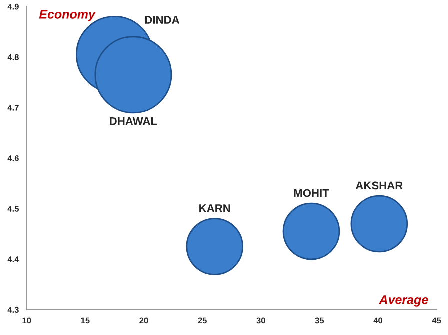 Image resolution: width=448 pixels, height=335 pixels. Describe the element at coordinates (67, 16) in the screenshot. I see `y-axis-title: Economy` at that location.